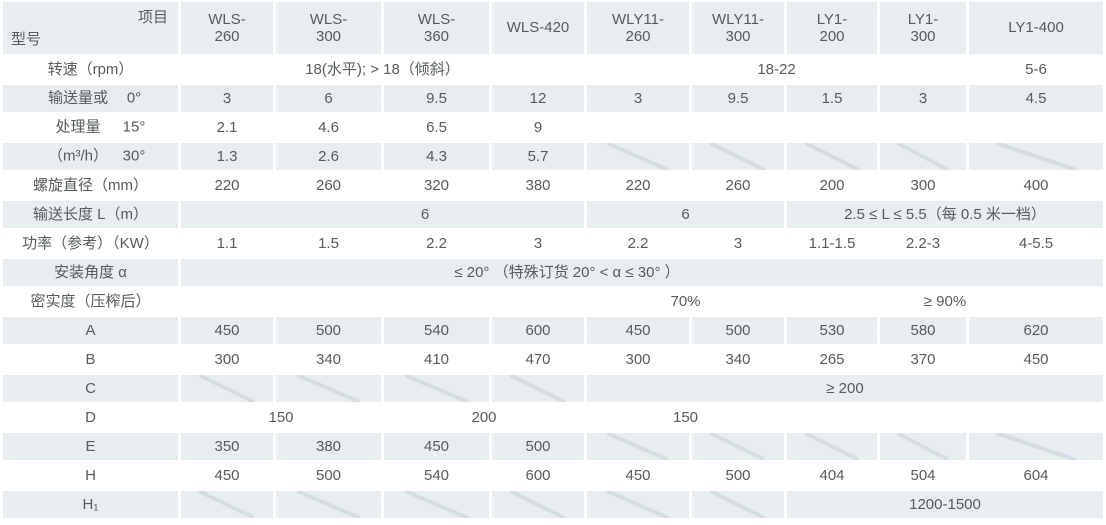  What do you see at coordinates (90, 127) in the screenshot?
I see `row-label: 处理量 15°` at bounding box center [90, 127].